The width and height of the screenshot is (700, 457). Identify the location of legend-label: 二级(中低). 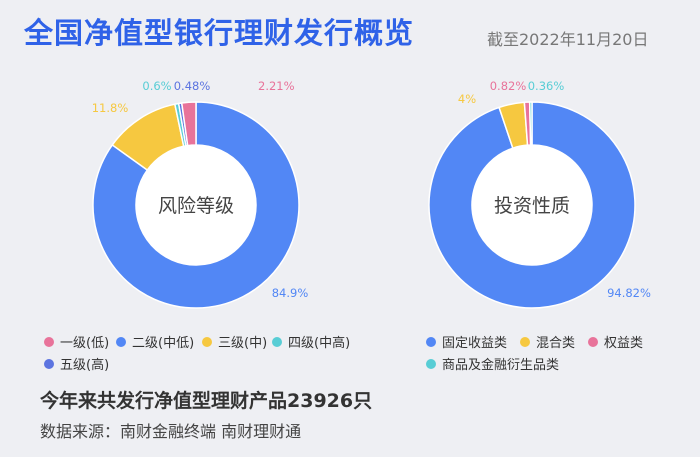
(163, 343).